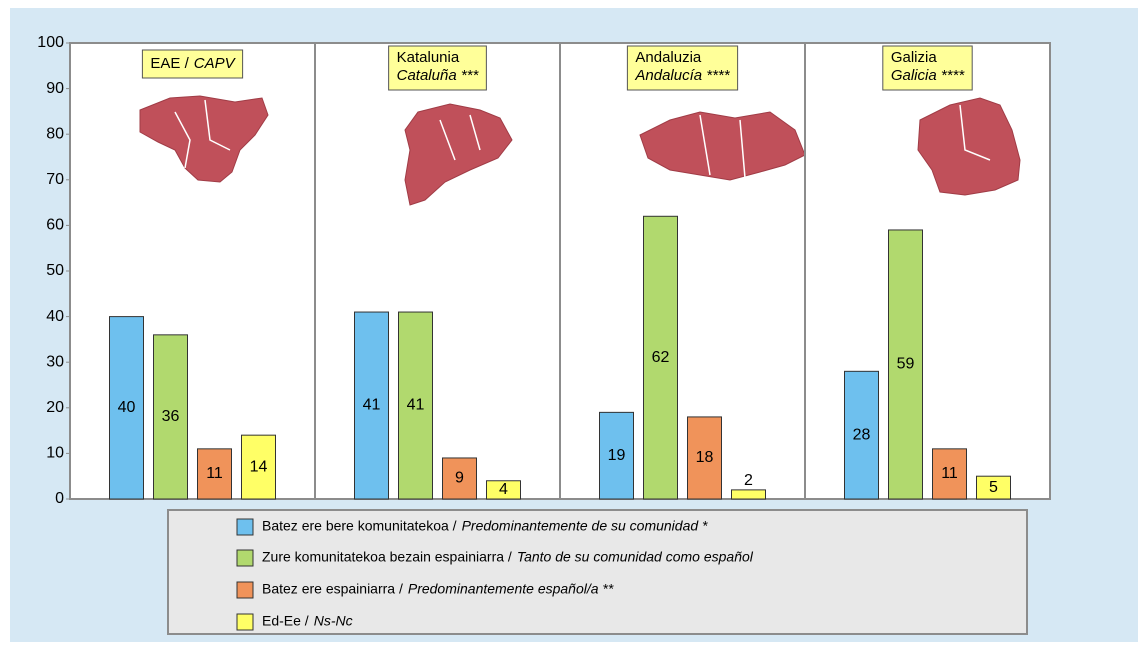 The image size is (1147, 650). What do you see at coordinates (55, 453) in the screenshot?
I see `y-tick-label: 10` at bounding box center [55, 453].